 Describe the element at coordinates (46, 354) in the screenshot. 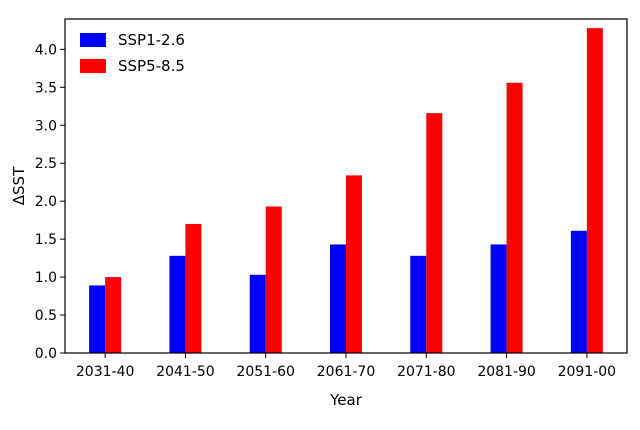

I see `y-tick-label: 0.0` at that location.